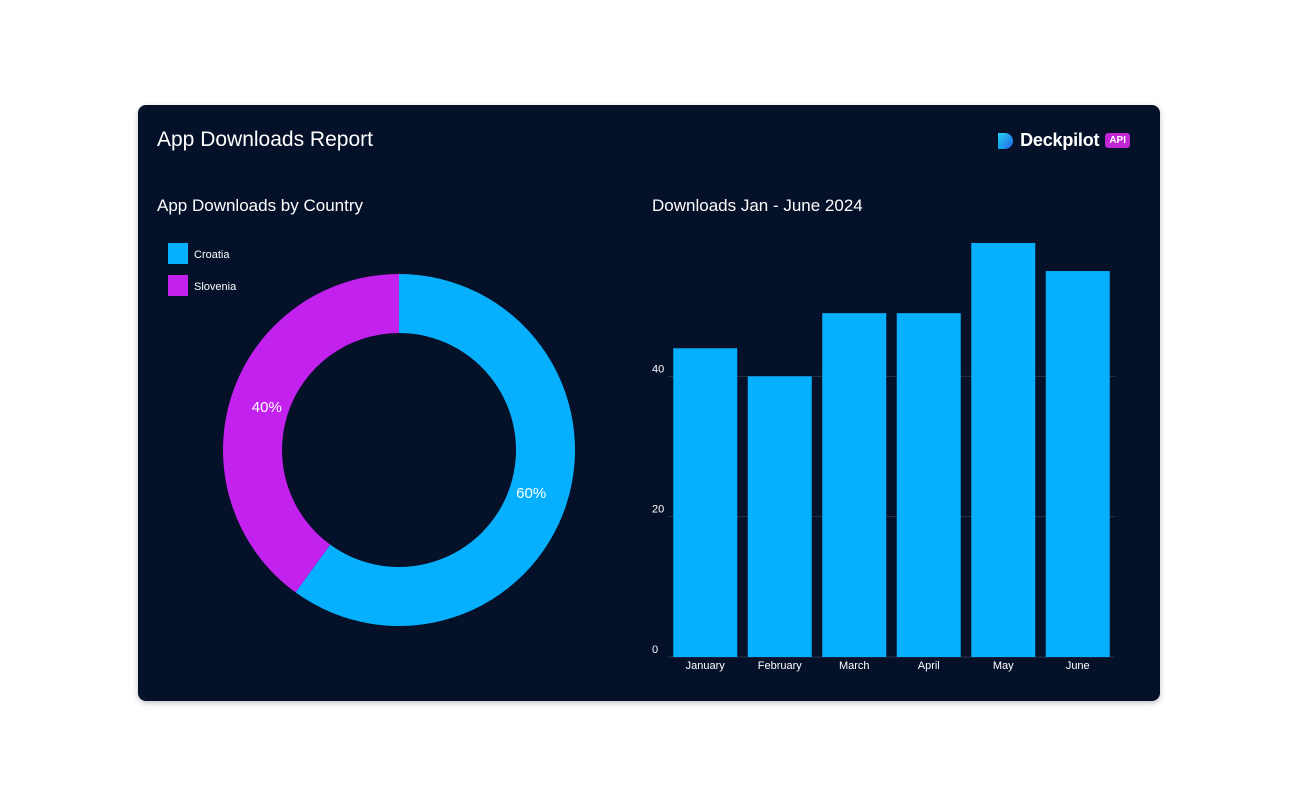  I want to click on legend-swatch-slovenia, so click(178, 285).